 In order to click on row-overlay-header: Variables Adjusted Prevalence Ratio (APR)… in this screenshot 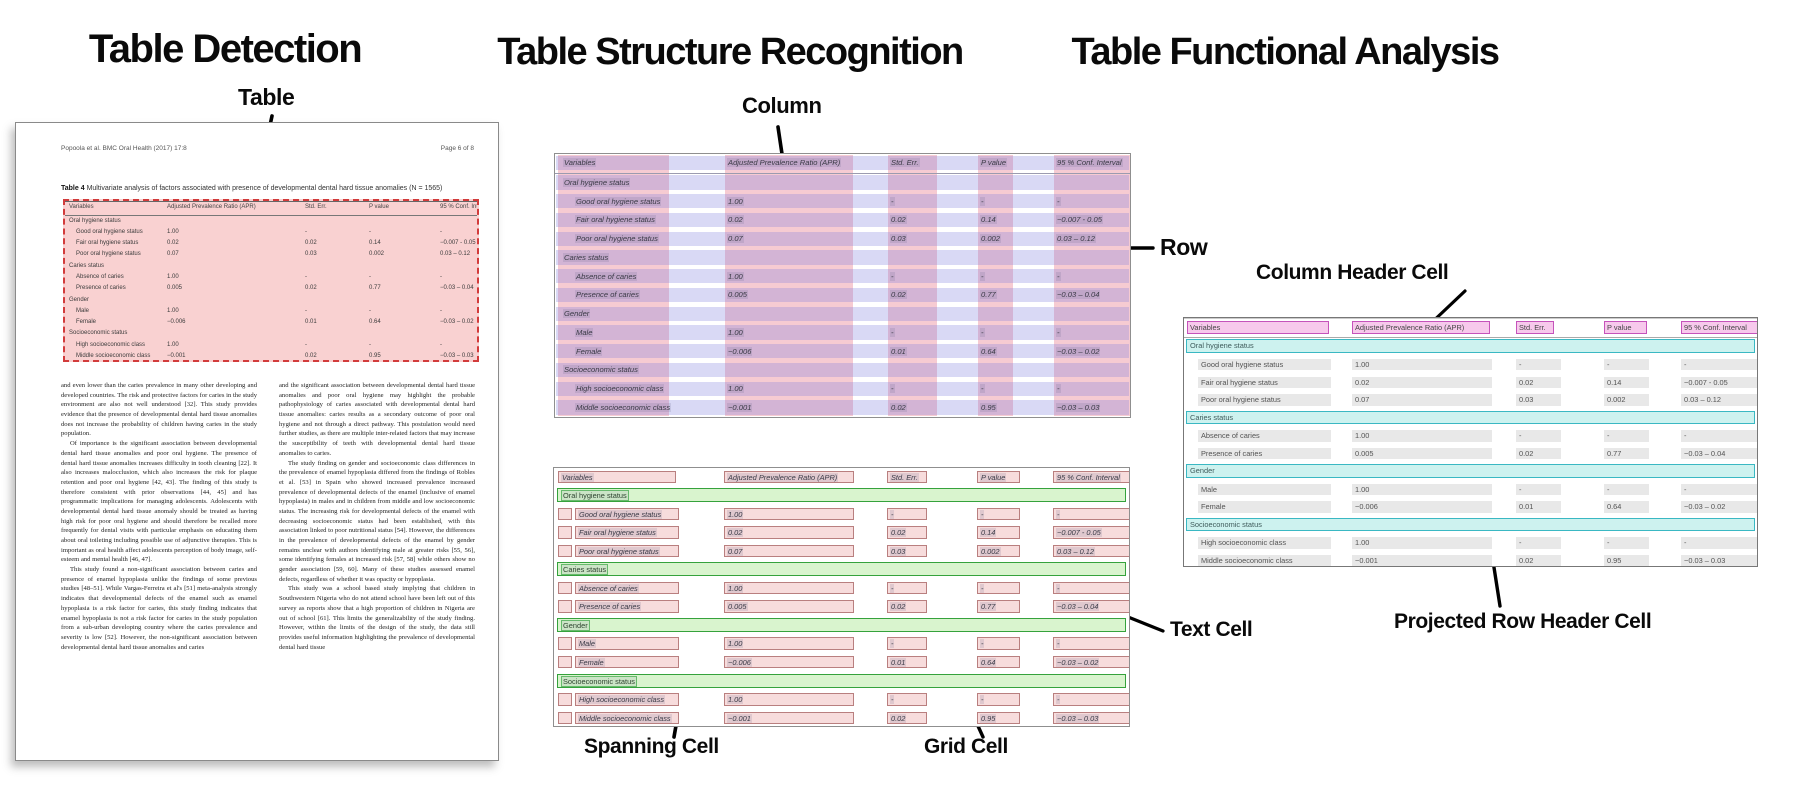, I will do `click(842, 164)`.